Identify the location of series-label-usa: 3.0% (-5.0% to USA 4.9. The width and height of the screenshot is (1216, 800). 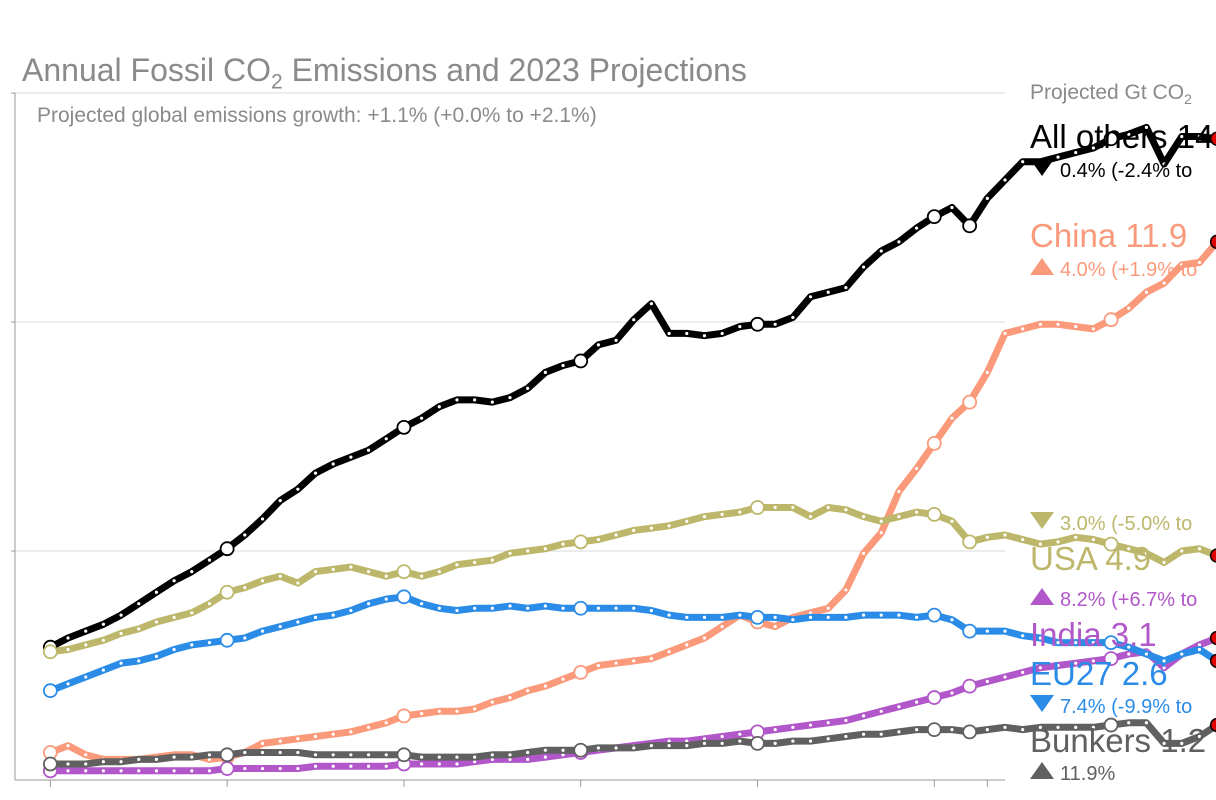
(1111, 544).